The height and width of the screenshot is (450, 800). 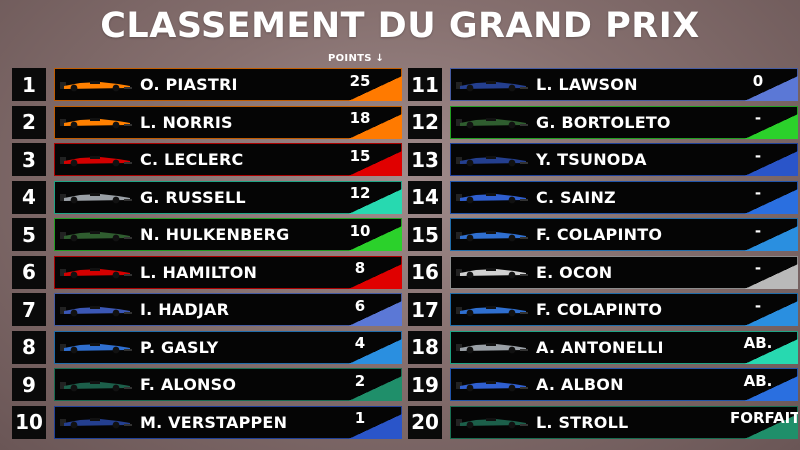 What do you see at coordinates (360, 418) in the screenshot?
I see `points-value: 1` at bounding box center [360, 418].